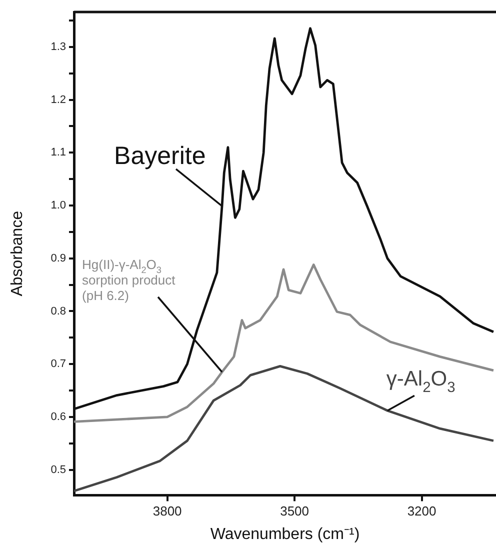 The image size is (496, 550). What do you see at coordinates (17, 253) in the screenshot?
I see `y-axis-title: Absorbance` at bounding box center [17, 253].